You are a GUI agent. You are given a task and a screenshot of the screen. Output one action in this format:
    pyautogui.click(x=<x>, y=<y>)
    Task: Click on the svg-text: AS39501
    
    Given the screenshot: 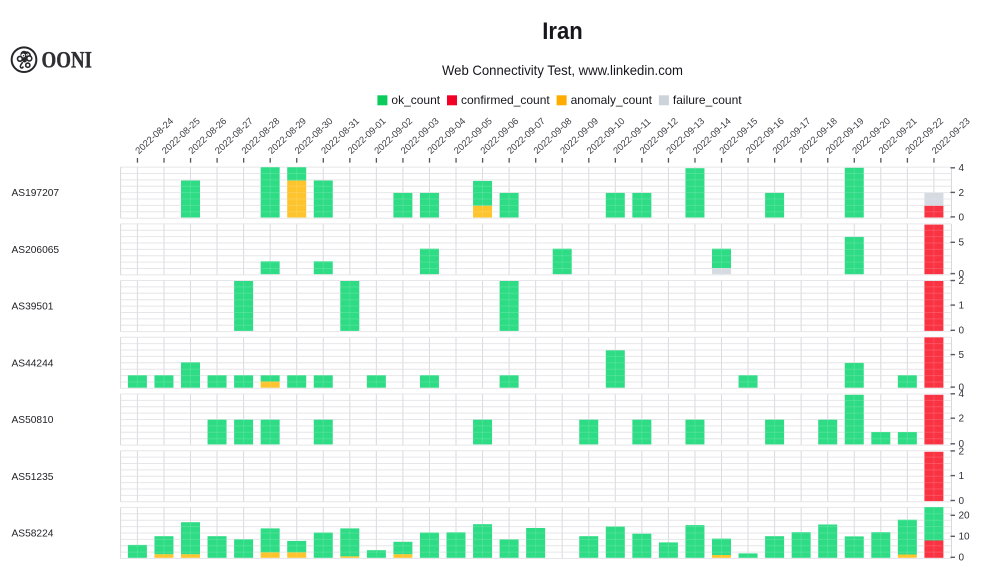 What is the action you would take?
    pyautogui.click(x=33, y=307)
    